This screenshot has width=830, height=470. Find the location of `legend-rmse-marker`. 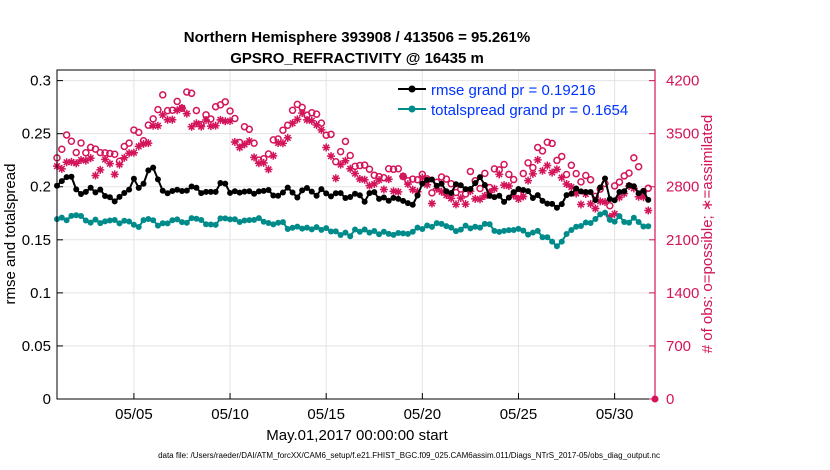

legend-rmse-marker is located at coordinates (412, 89).